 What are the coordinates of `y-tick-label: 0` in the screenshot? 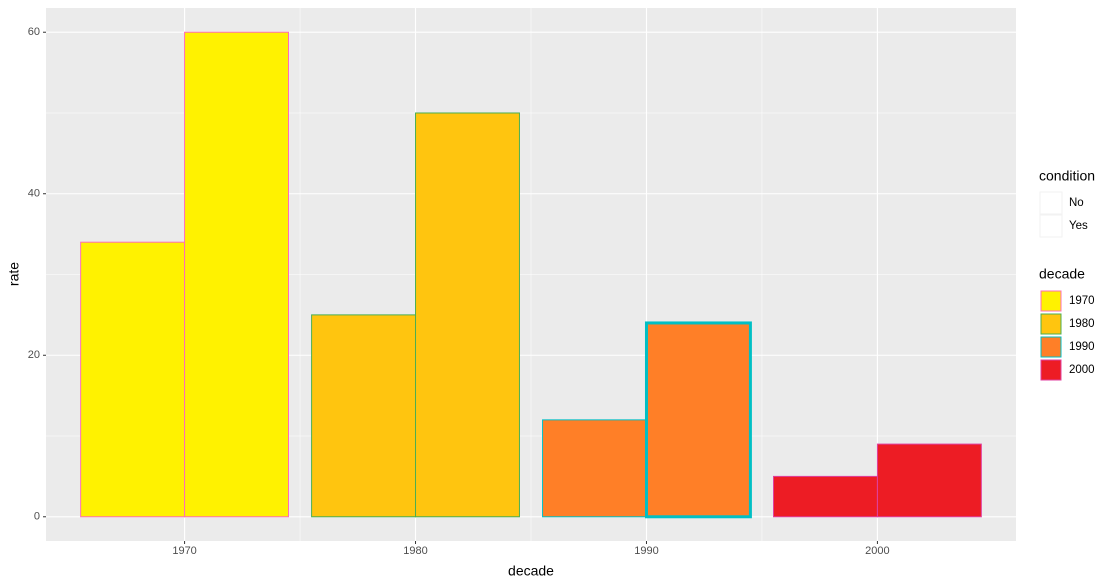 It's located at (37, 517).